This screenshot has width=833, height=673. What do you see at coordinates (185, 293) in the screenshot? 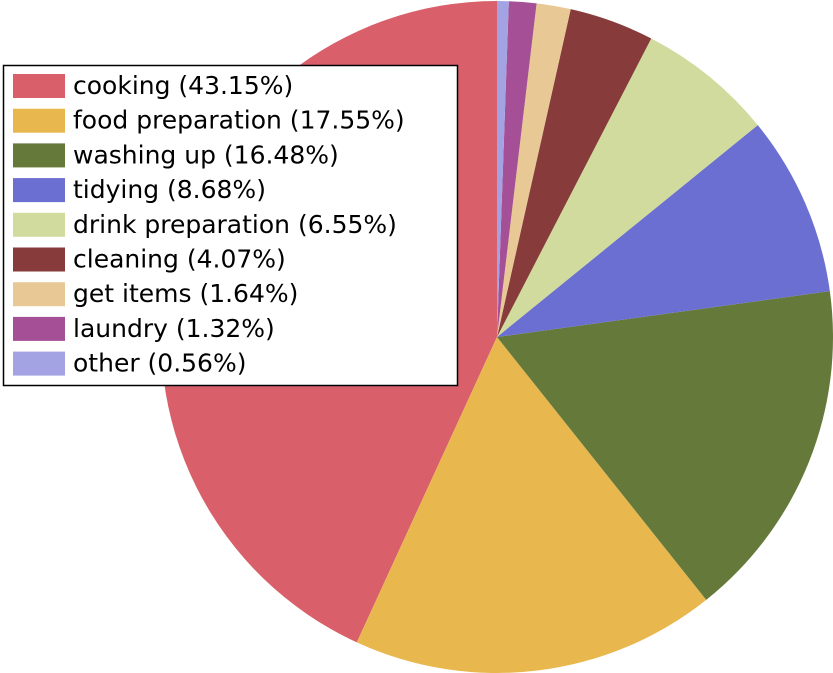
I see `legend-label: get items (1.64%)` at bounding box center [185, 293].